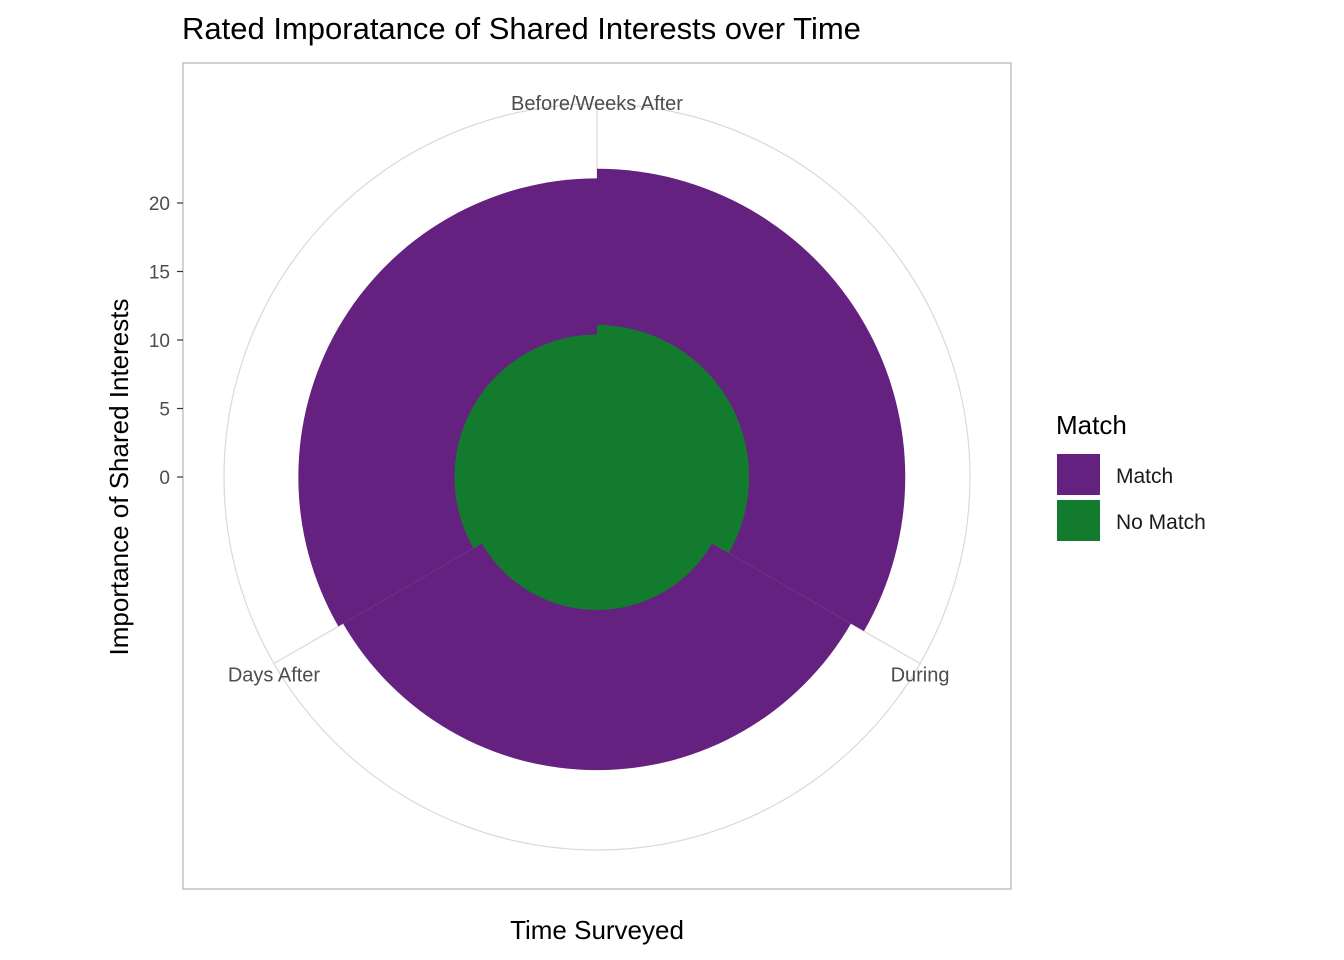 The width and height of the screenshot is (1344, 960). I want to click on y-axis-title: Importance of Shared Interests, so click(119, 477).